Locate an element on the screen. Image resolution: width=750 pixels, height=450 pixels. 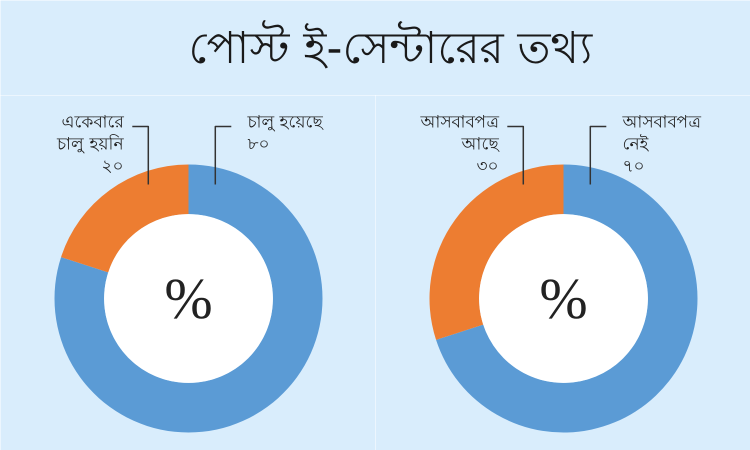
chart-title: পোস্ট ই-সেন্টারের তথ্য is located at coordinates (391, 47).